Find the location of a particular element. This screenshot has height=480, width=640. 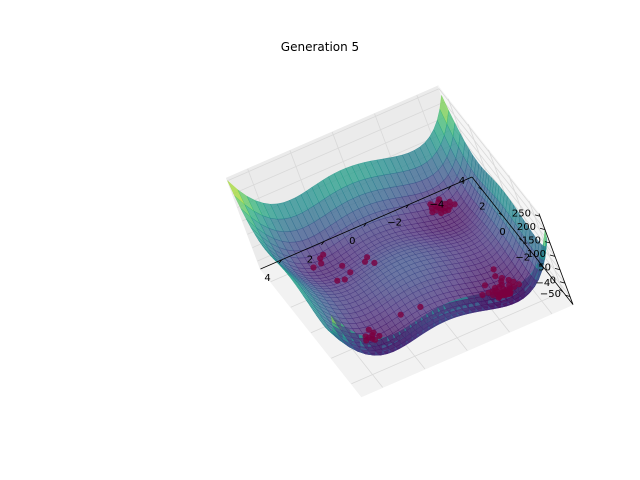

surface-patch is located at coordinates (531, 290).